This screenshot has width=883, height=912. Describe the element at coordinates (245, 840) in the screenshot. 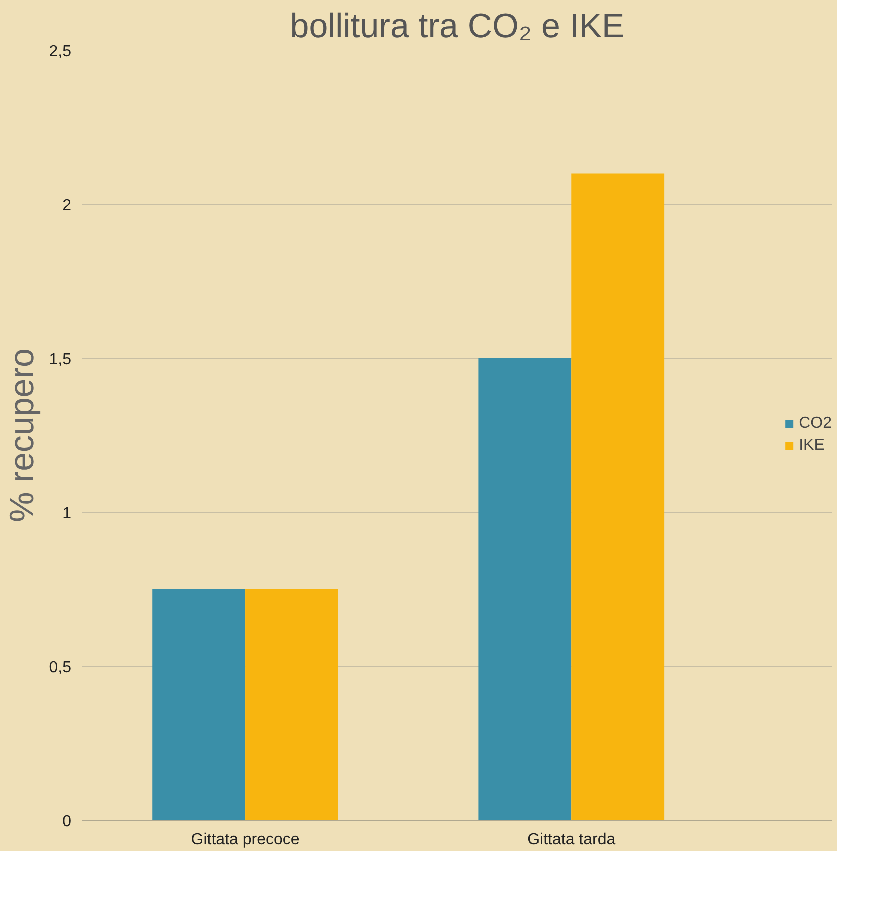

I see `x-tick-label: Gittata precoce` at that location.